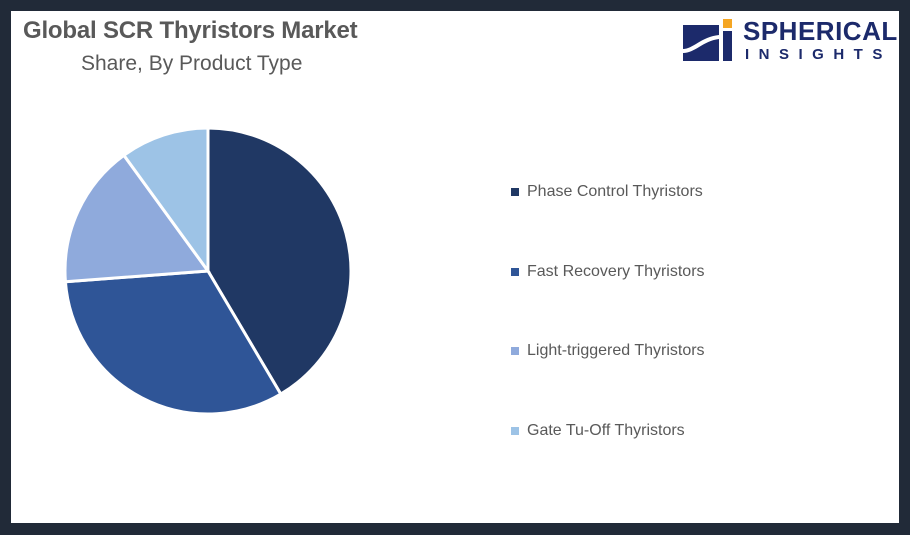 The height and width of the screenshot is (535, 910). What do you see at coordinates (192, 63) in the screenshot?
I see `chart-subtitle: Share, By Product Type` at bounding box center [192, 63].